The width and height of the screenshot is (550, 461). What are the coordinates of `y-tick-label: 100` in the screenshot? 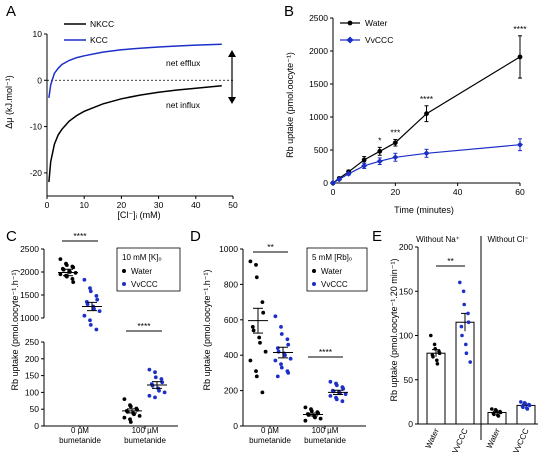 It's located at (32, 392).